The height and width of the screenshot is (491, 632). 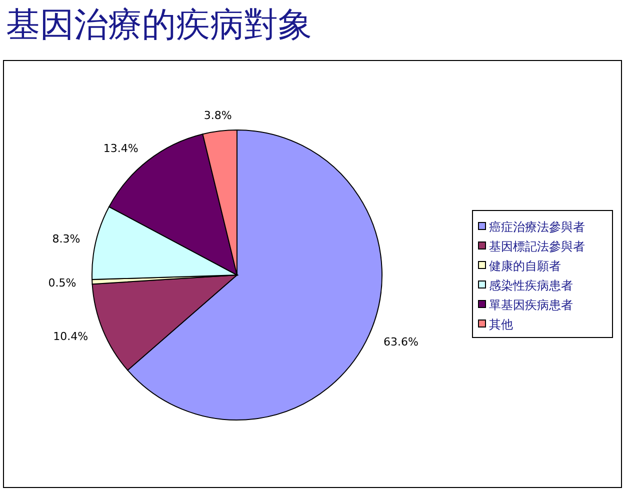 I want to click on legend-label: 健康的自願者, so click(x=525, y=266).